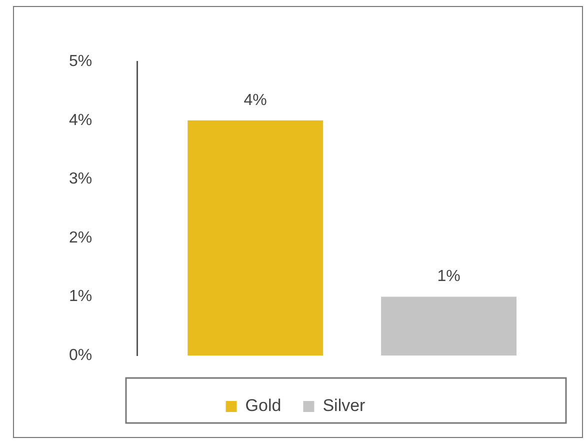  What do you see at coordinates (263, 406) in the screenshot?
I see `legend-label: Gold` at bounding box center [263, 406].